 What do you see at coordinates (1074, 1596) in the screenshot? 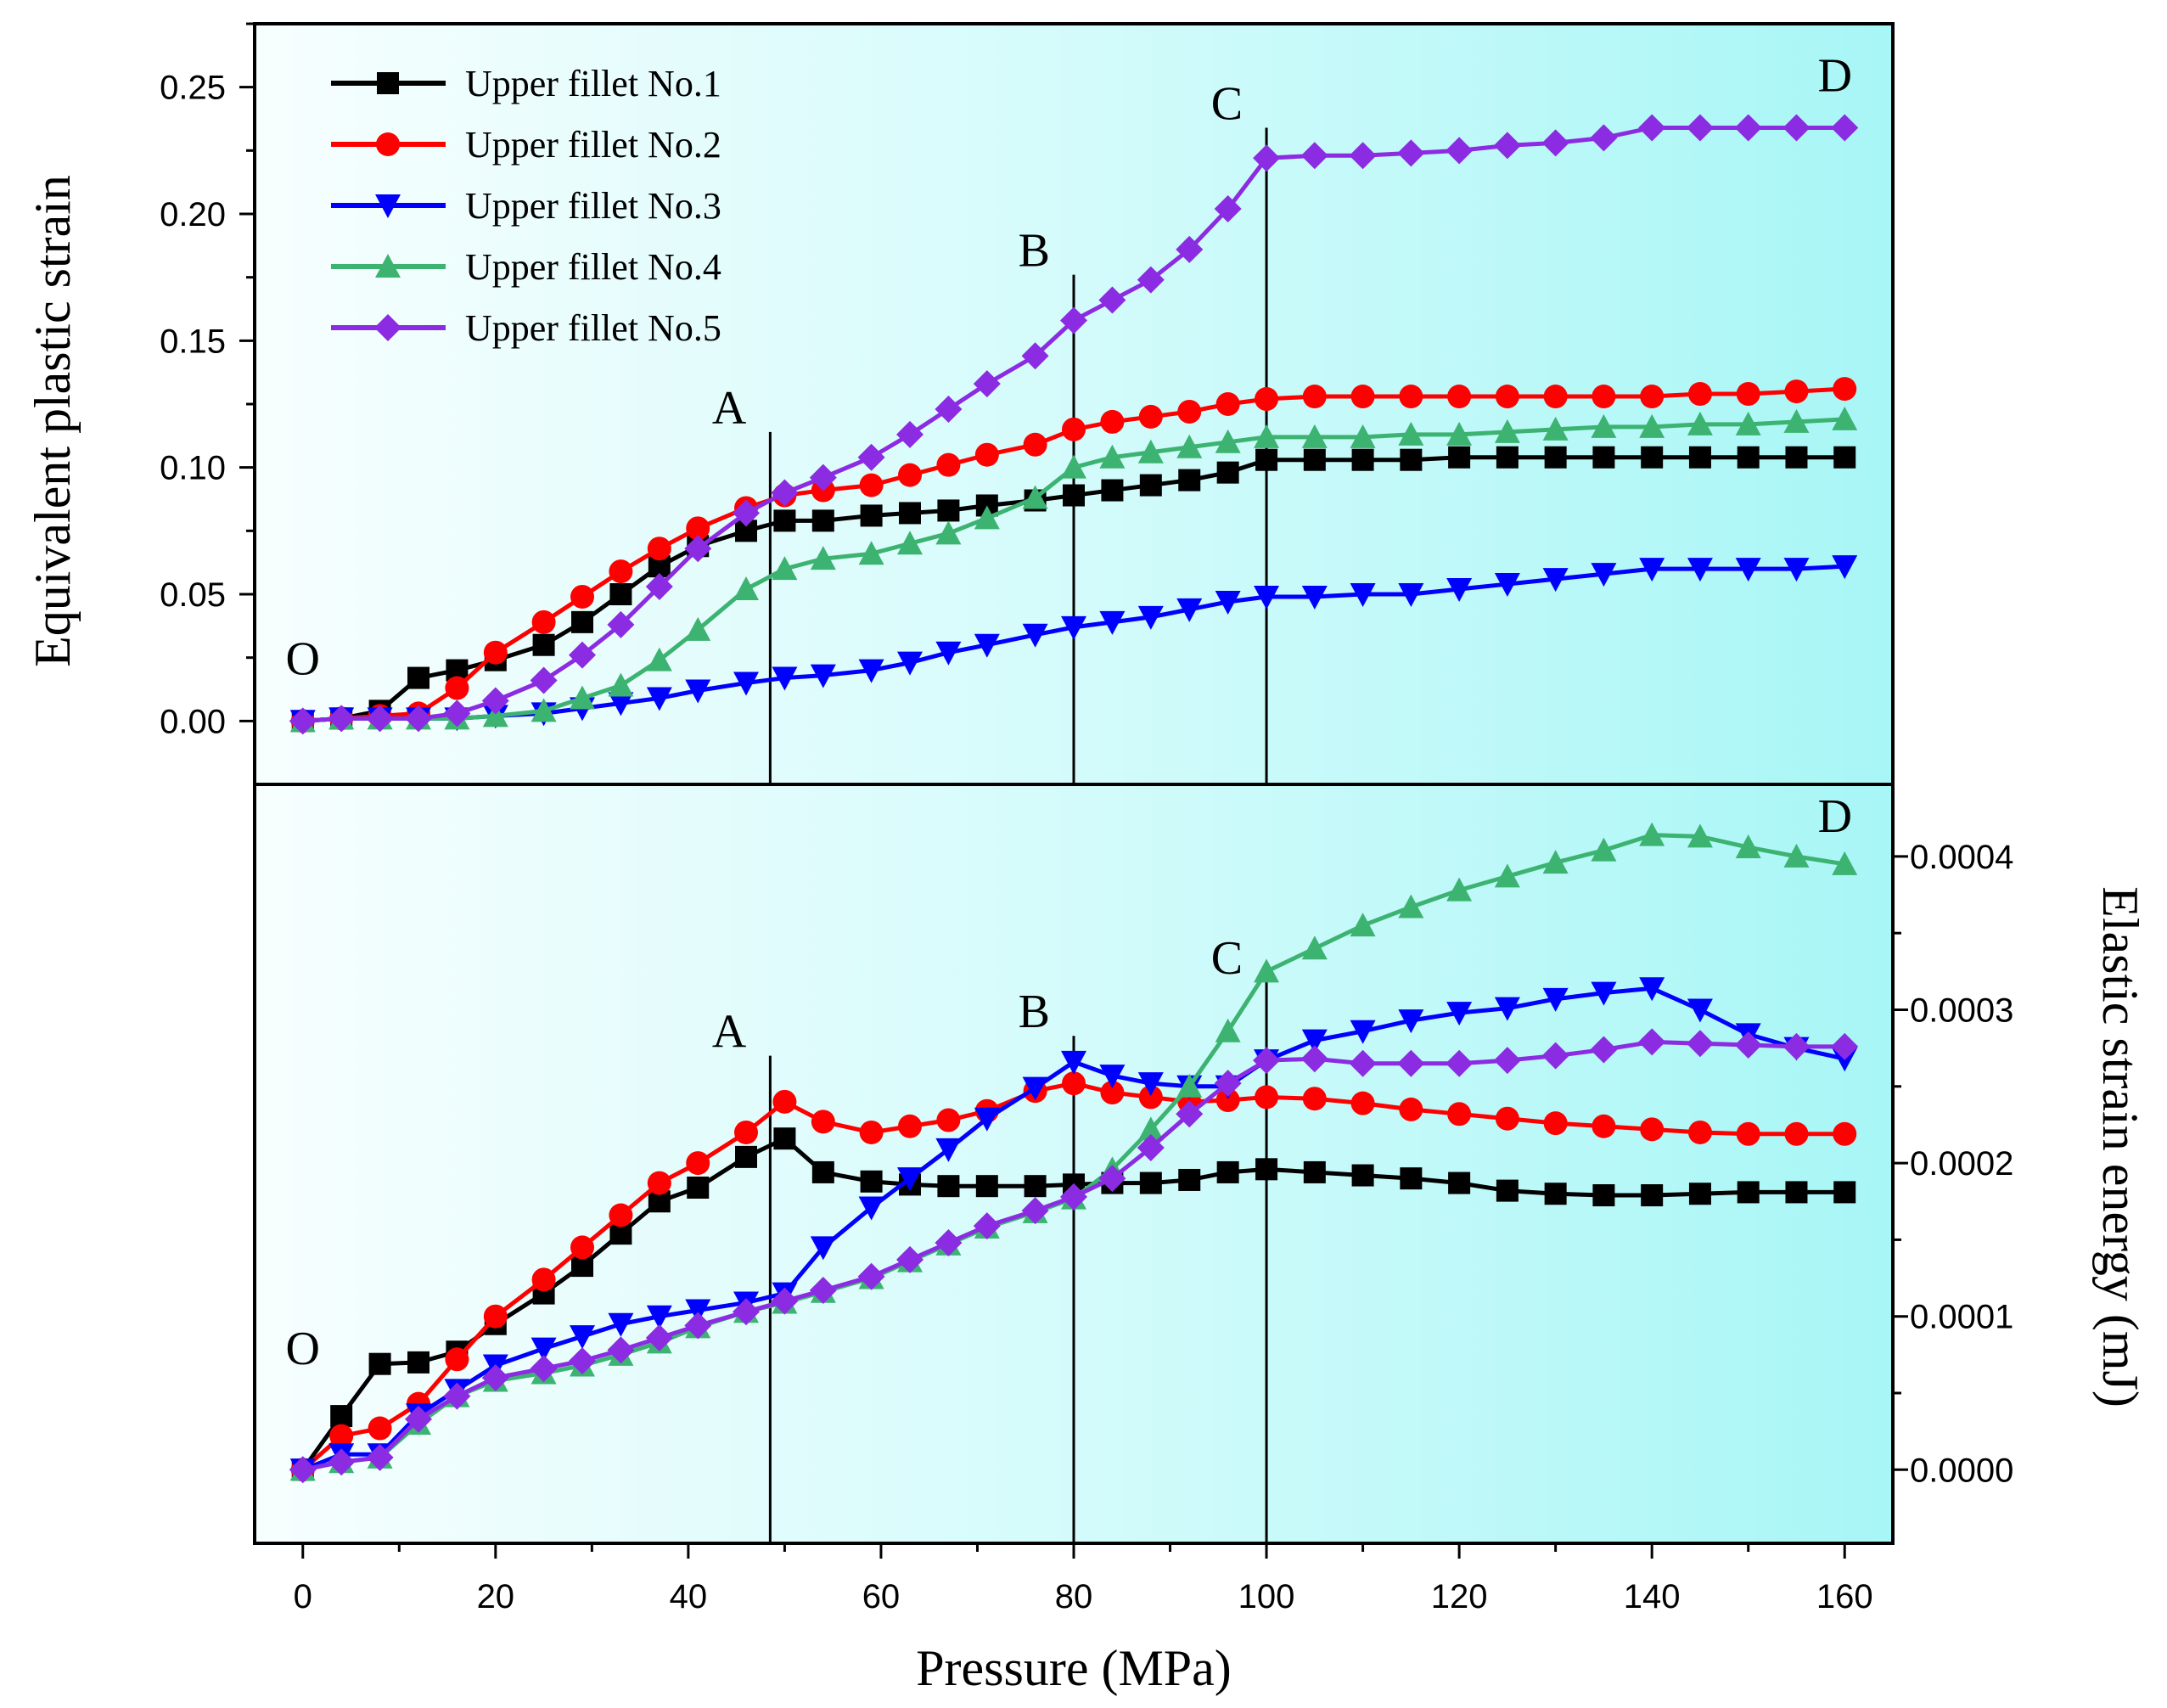
I see `x-tick-label: 80` at bounding box center [1074, 1596].